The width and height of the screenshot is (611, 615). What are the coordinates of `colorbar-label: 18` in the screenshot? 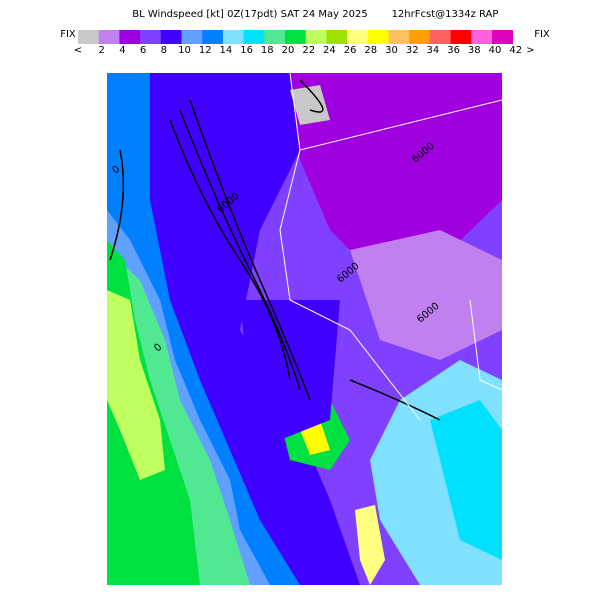 It's located at (267, 50).